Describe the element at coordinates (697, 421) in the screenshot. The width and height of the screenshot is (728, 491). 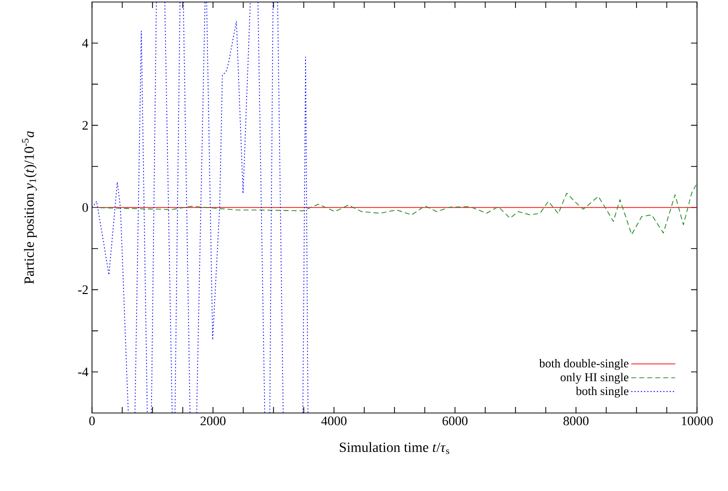
I see `x-tick-label: 10000` at that location.